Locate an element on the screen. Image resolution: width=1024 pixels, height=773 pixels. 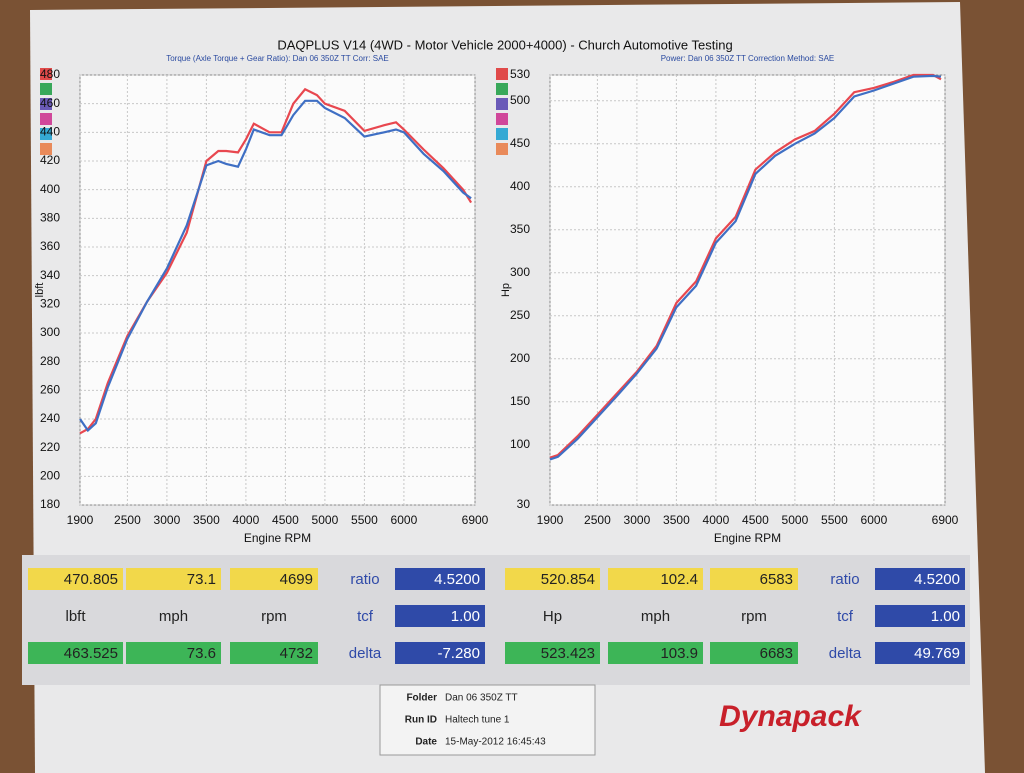
readout-text: 73.1 is located at coordinates (201, 579).